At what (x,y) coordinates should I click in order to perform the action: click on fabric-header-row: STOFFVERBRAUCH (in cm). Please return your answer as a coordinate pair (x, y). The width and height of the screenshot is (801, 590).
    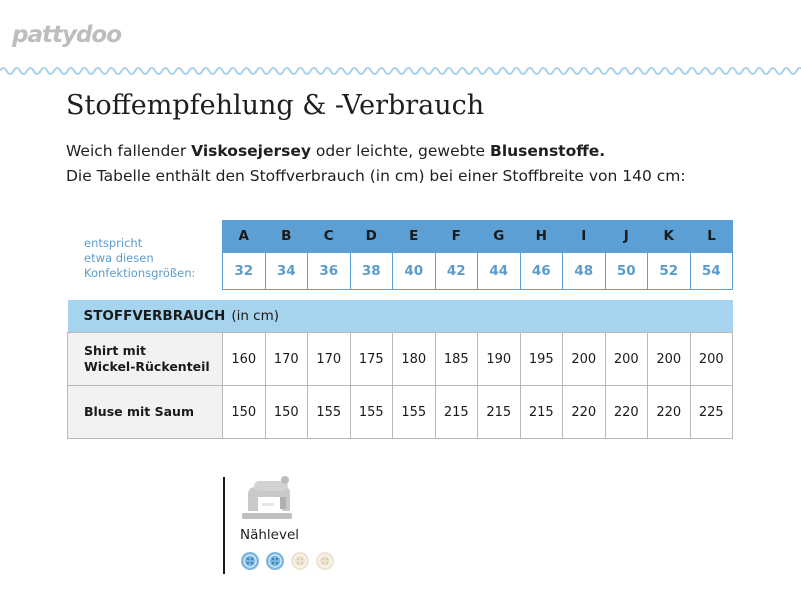
    Looking at the image, I should click on (400, 316).